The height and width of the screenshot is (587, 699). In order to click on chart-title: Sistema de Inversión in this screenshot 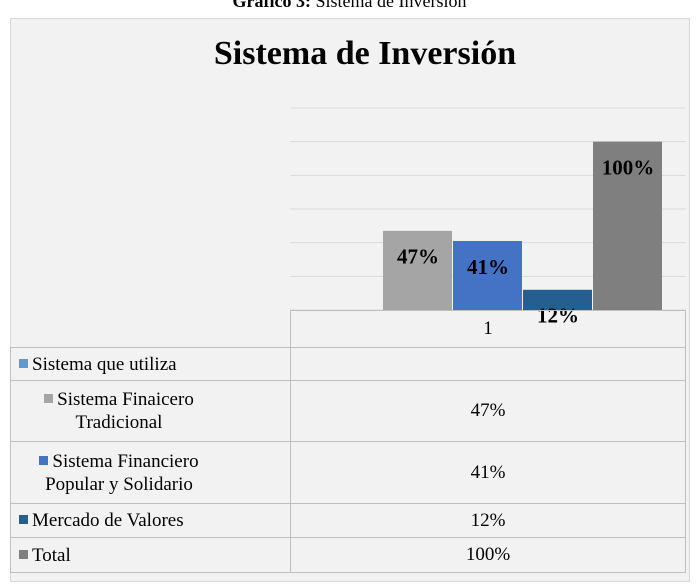, I will do `click(365, 53)`.